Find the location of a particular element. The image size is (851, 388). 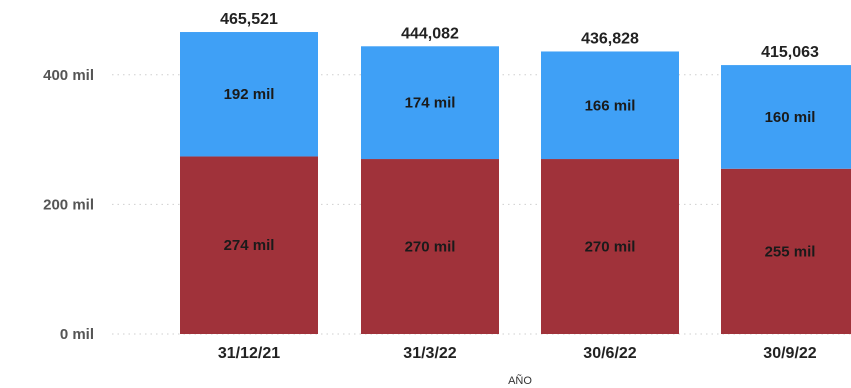

bar-segment-label: 166 mil is located at coordinates (610, 105).